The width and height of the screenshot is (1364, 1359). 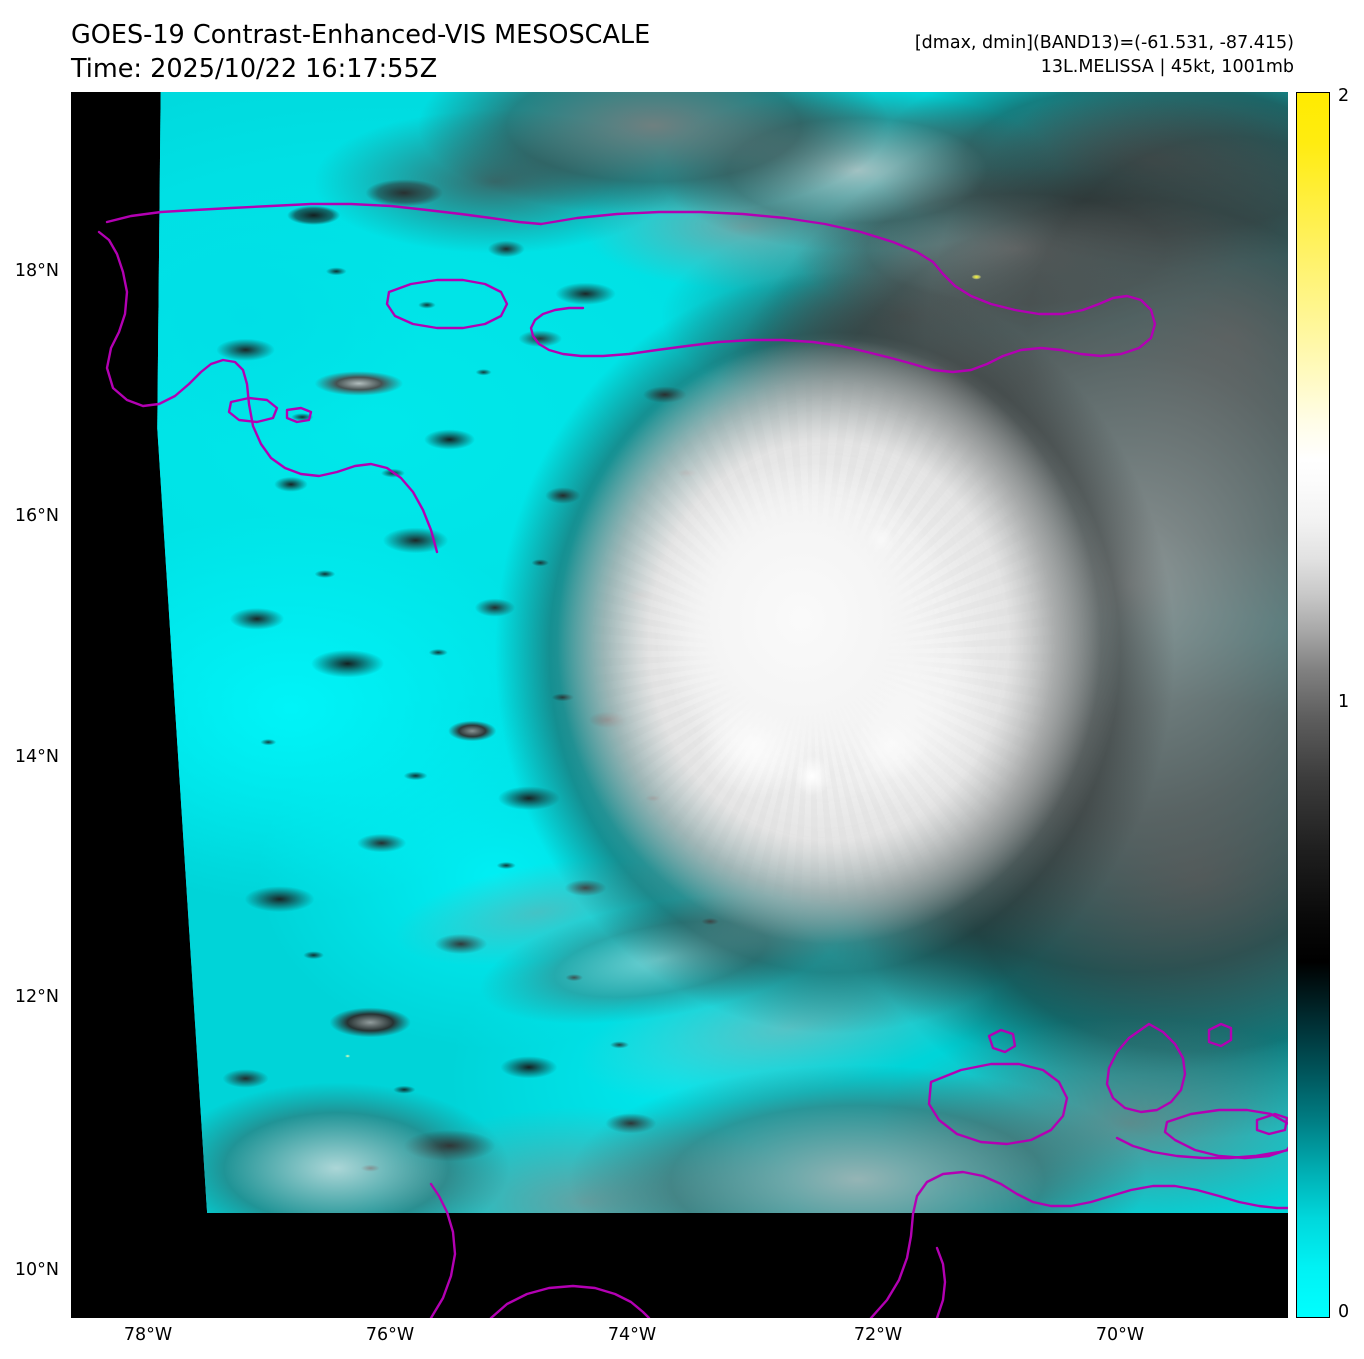 I want to click on colorbar-tick-1: 1, so click(x=1344, y=702).